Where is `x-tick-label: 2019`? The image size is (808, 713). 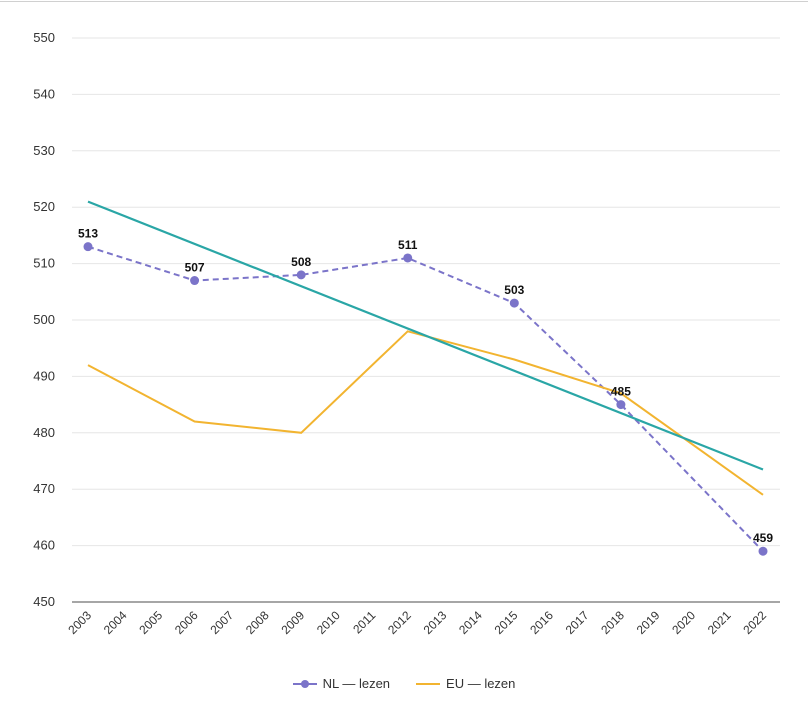
x-tick-label: 2019 is located at coordinates (648, 622).